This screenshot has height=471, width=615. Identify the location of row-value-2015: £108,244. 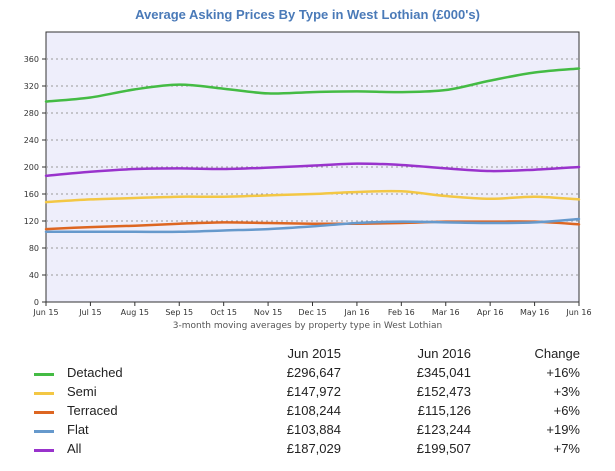
(313, 410).